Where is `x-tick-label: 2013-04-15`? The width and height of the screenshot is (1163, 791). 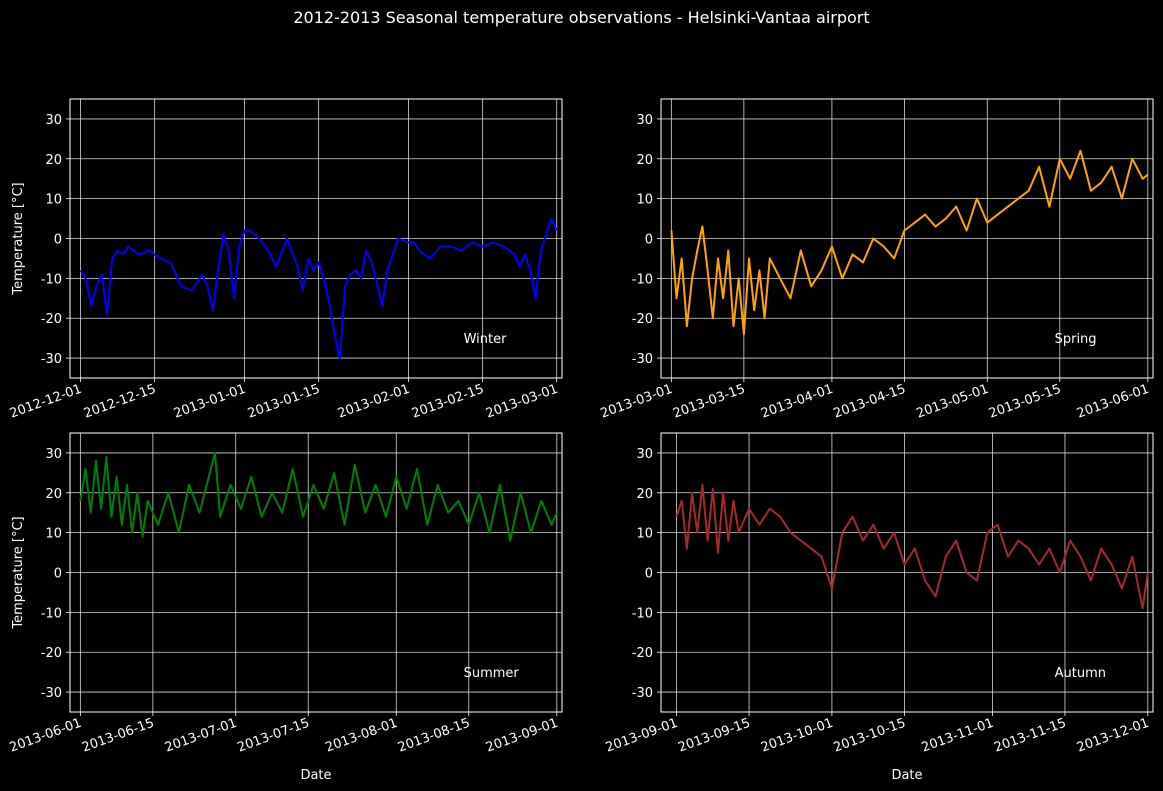
x-tick-label: 2013-04-15 is located at coordinates (870, 402).